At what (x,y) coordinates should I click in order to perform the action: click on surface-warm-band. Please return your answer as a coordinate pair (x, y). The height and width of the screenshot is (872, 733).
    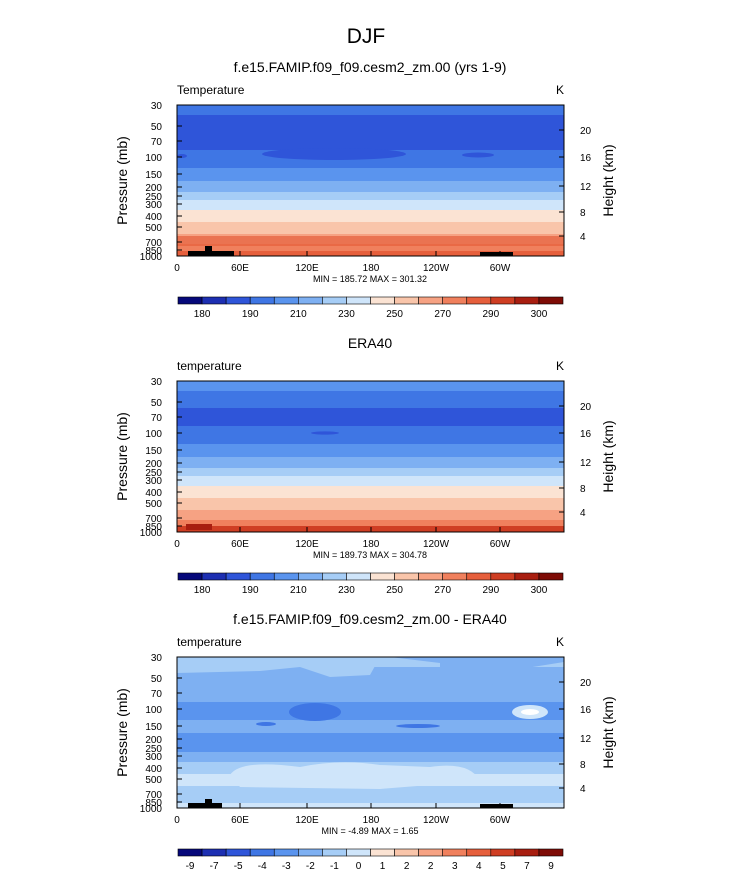
    Looking at the image, I should click on (370, 241).